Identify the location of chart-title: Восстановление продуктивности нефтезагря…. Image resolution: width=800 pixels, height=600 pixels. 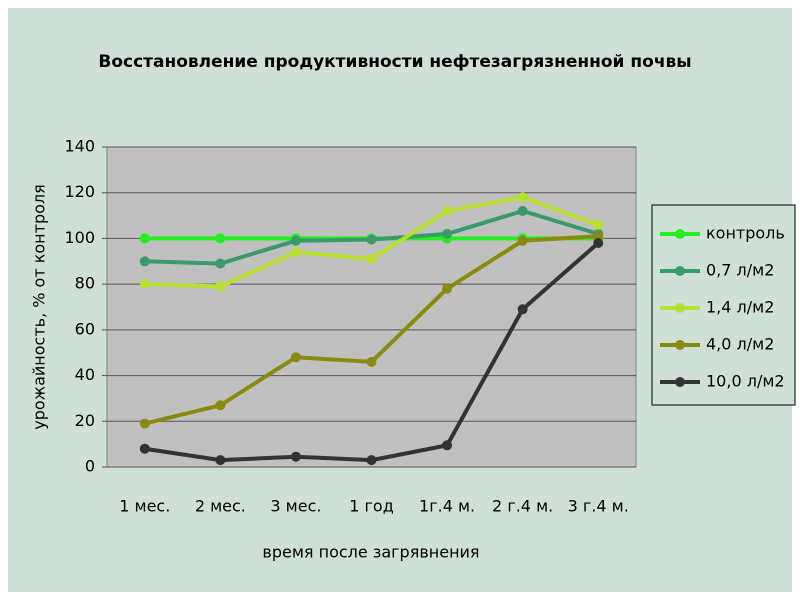
(394, 62).